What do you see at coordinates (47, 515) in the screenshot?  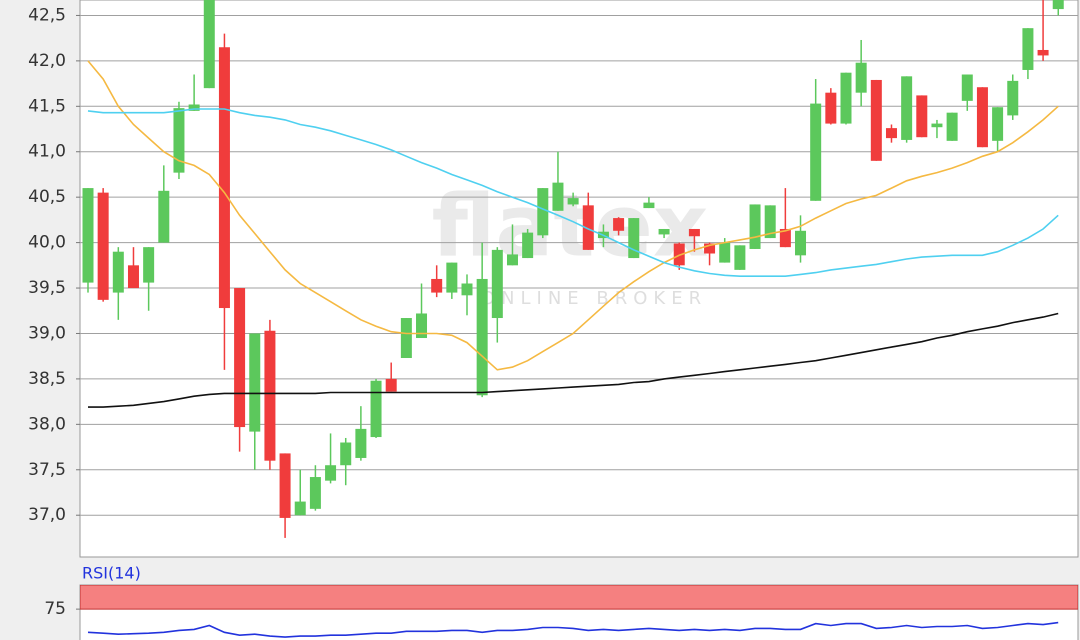 I see `y-tick-label: 37,0` at bounding box center [47, 515].